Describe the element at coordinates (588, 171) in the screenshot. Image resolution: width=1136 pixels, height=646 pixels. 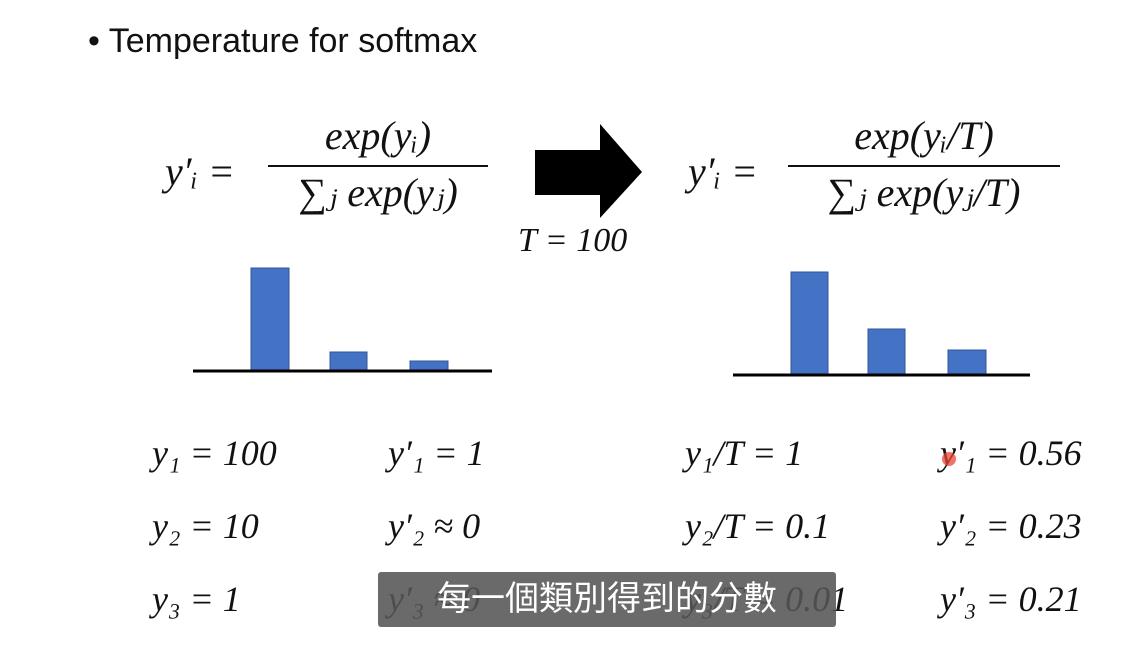
I see `arrow` at that location.